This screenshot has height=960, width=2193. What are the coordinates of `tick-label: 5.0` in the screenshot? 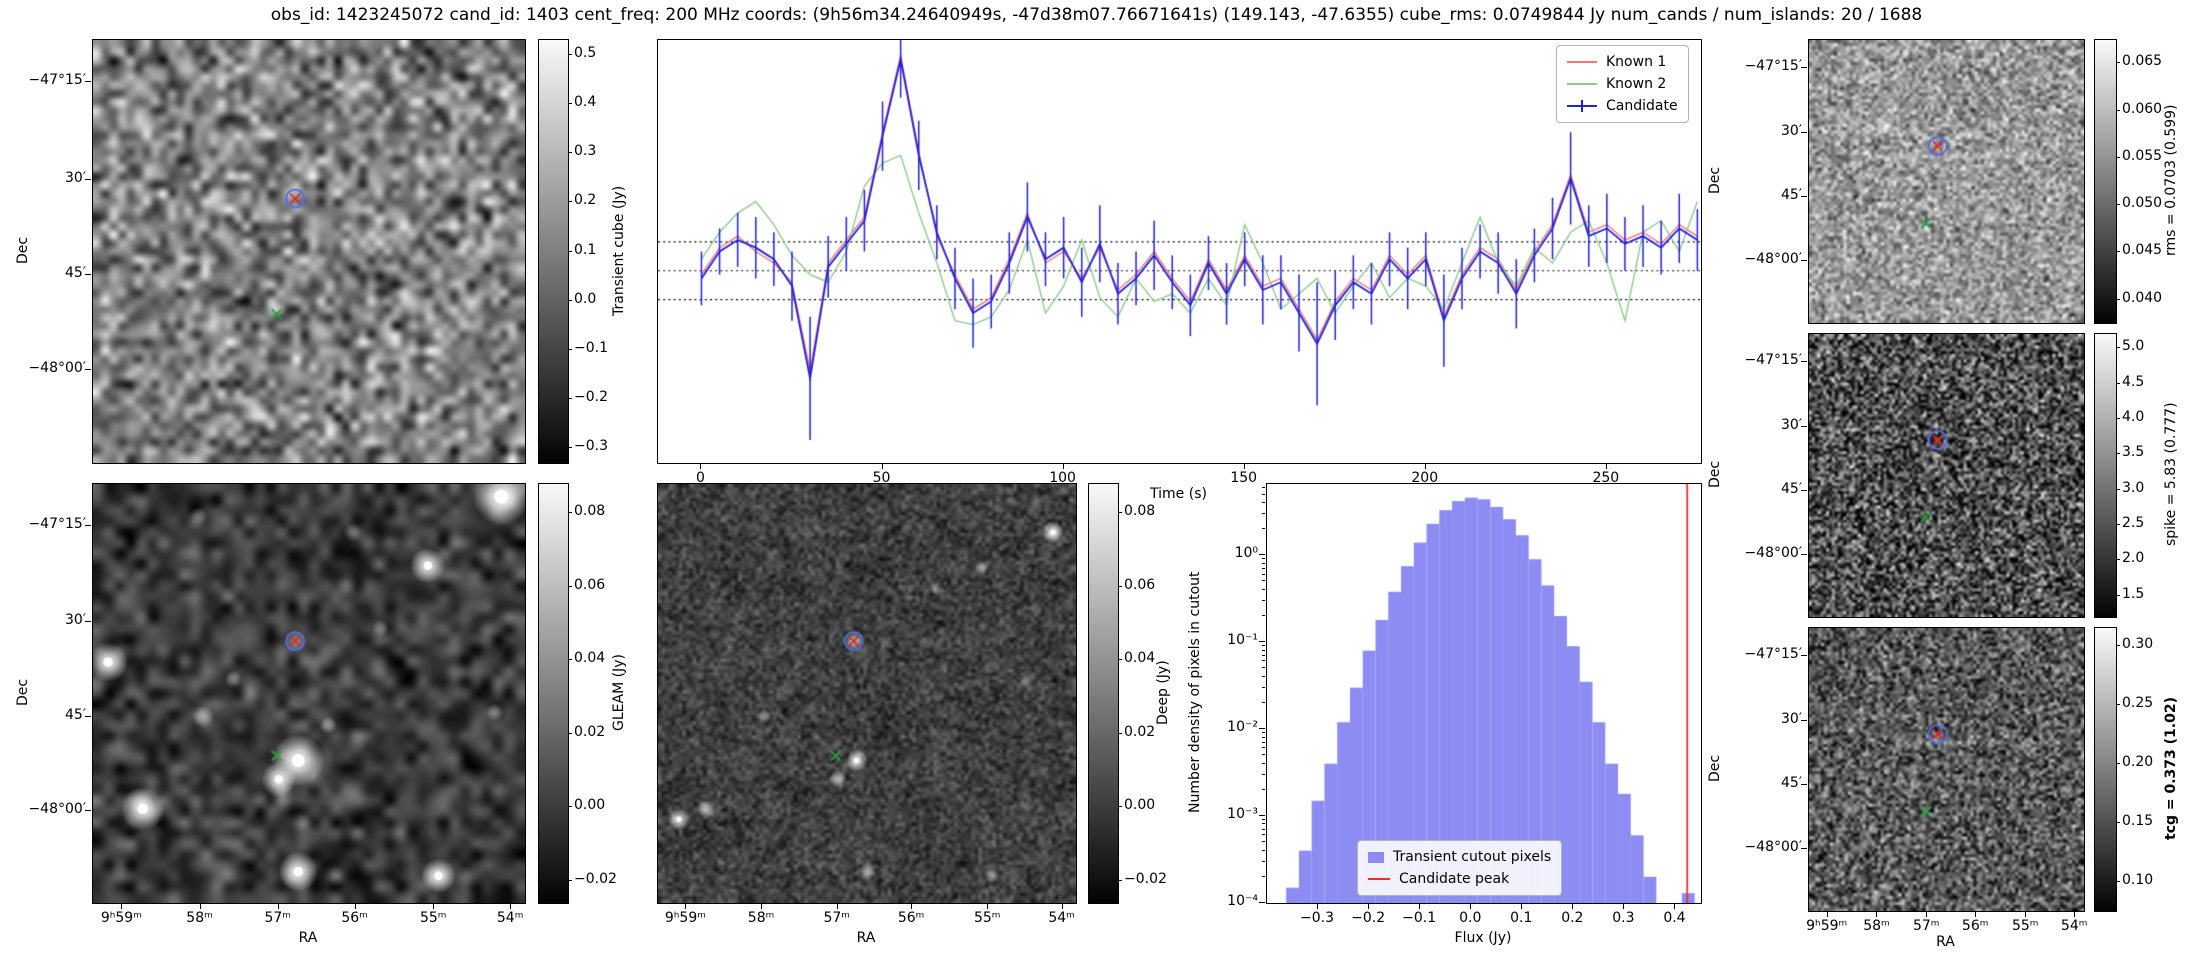 It's located at (2133, 346).